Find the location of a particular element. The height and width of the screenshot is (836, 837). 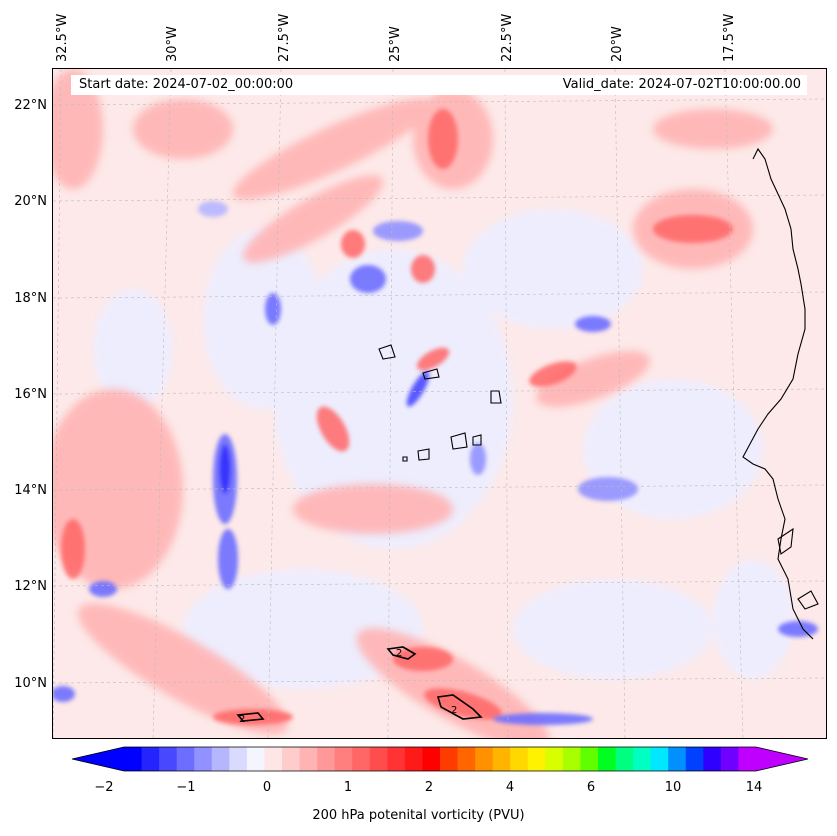

colorbar-label: 200 hPa potenital vorticity (PVU) is located at coordinates (418, 815).